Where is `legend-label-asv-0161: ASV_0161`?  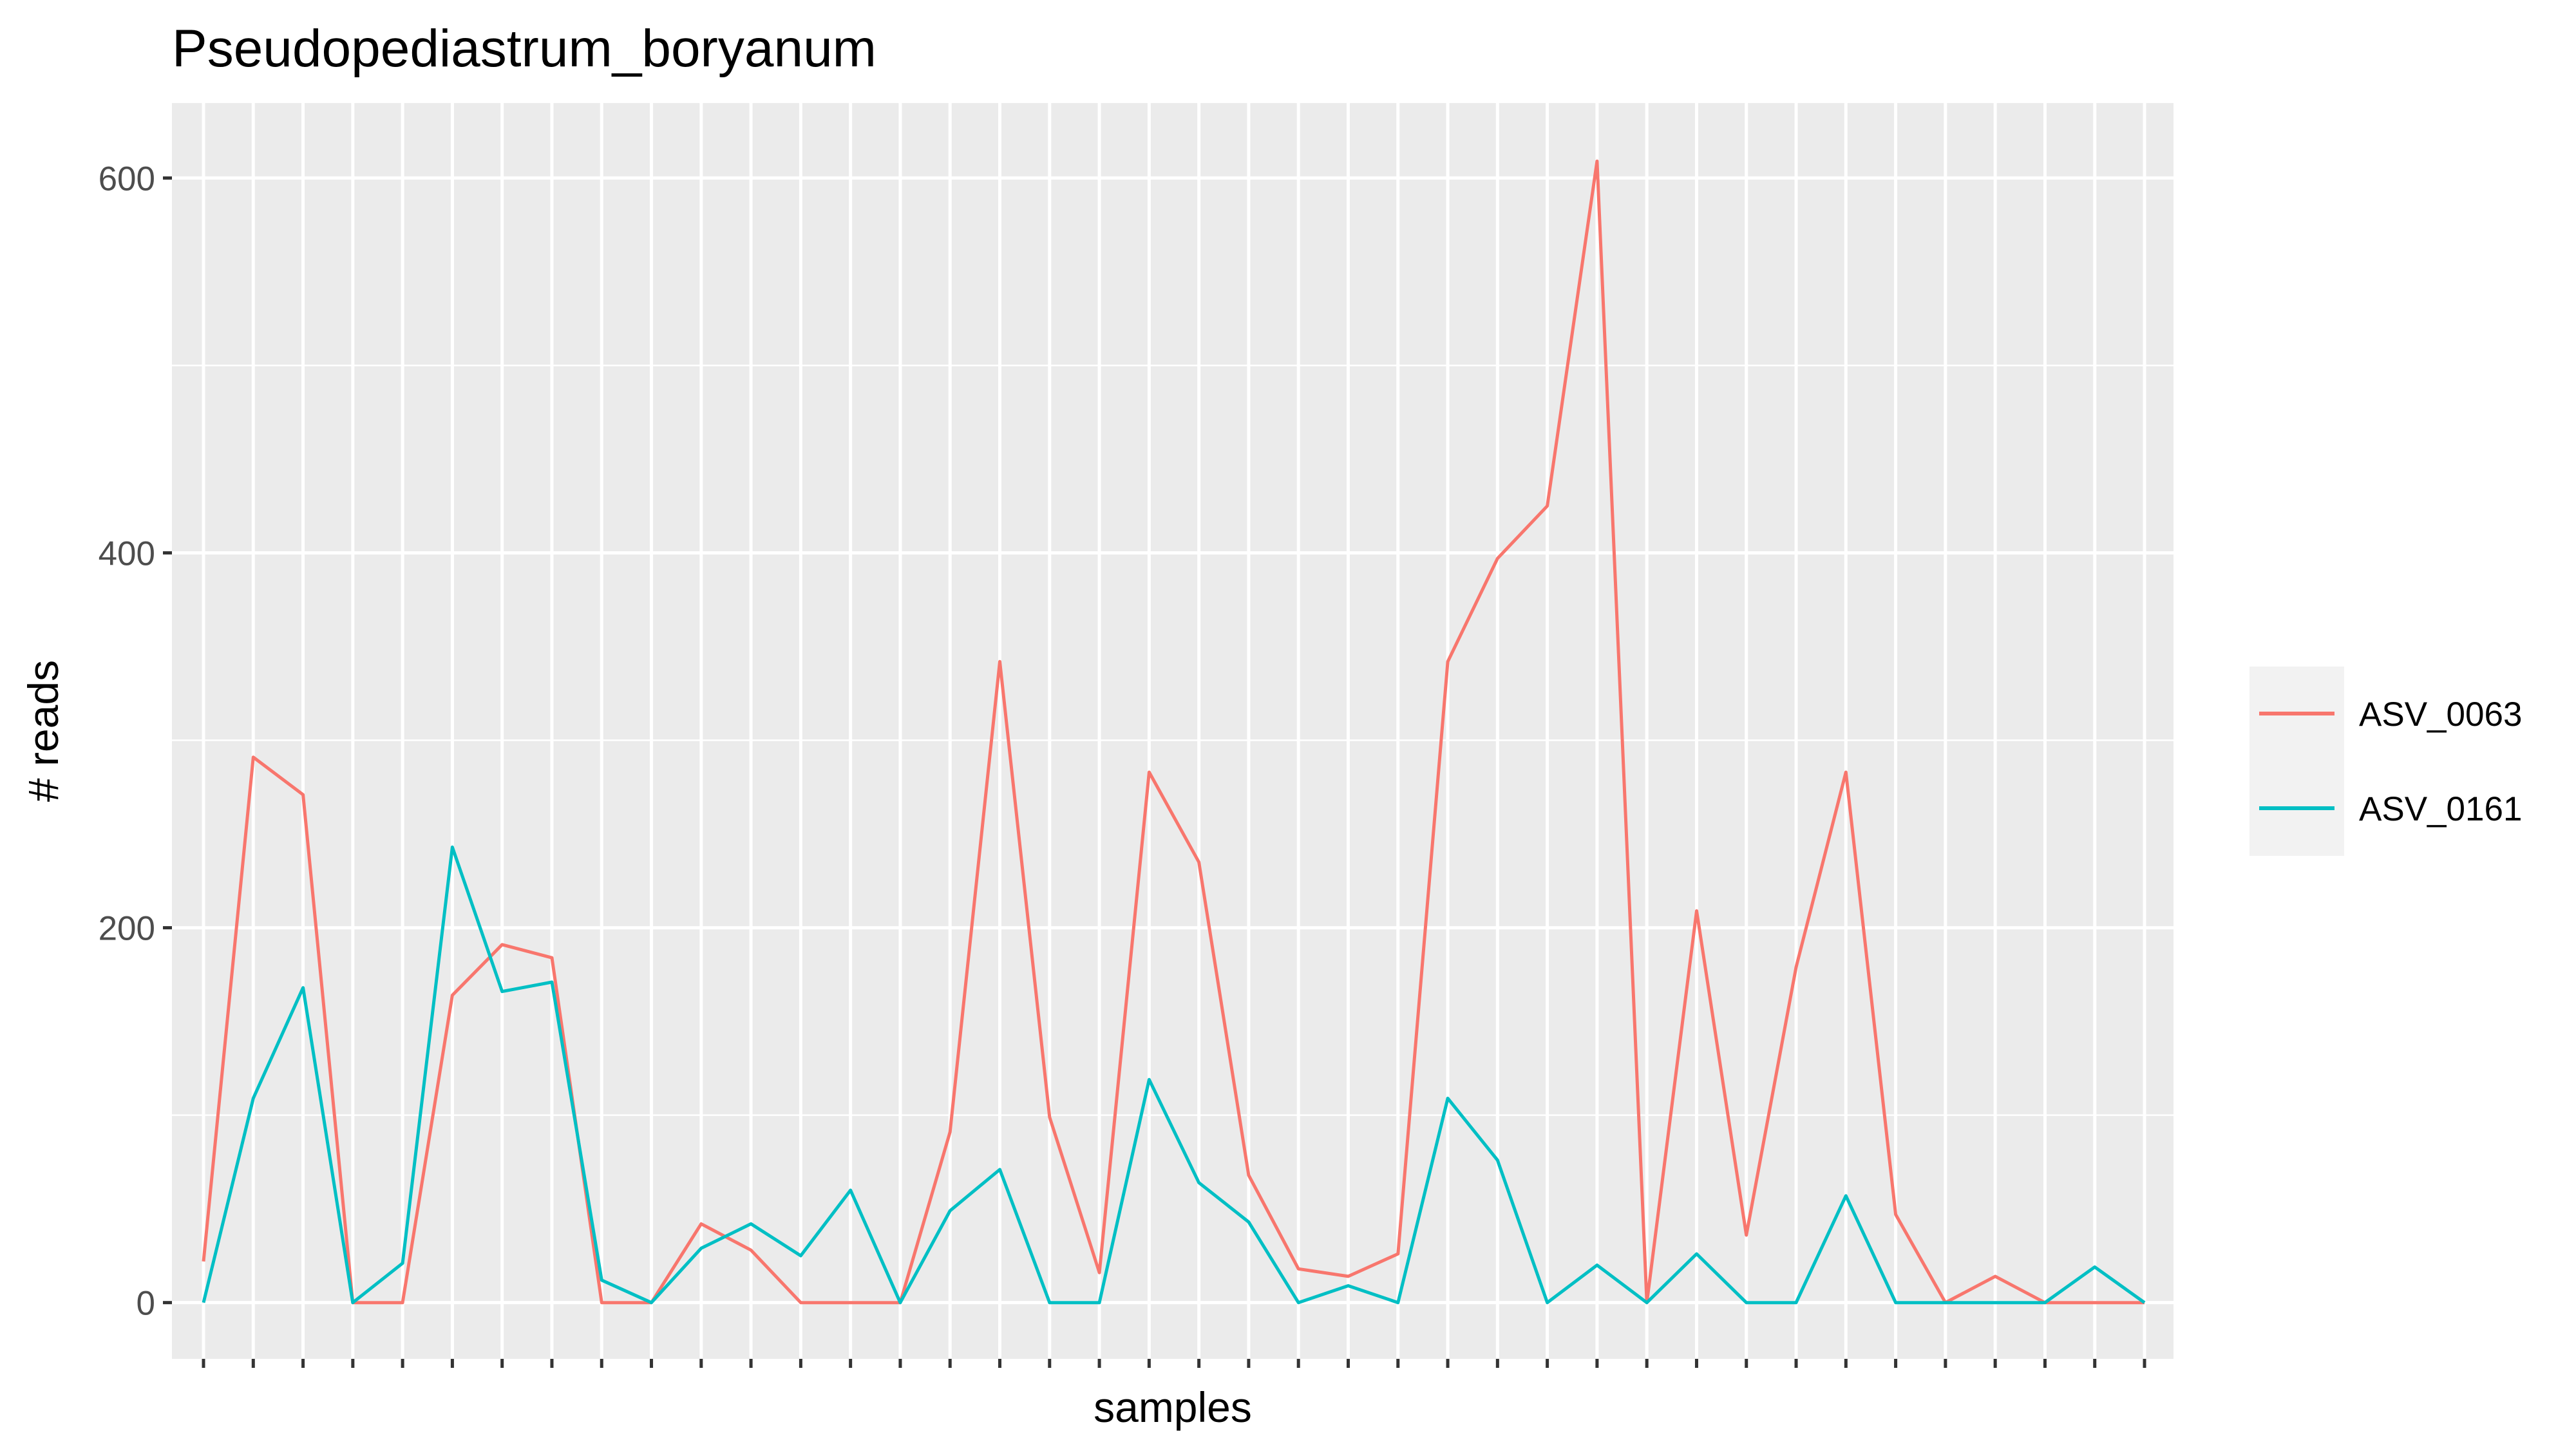
legend-label-asv-0161: ASV_0161 is located at coordinates (2440, 809).